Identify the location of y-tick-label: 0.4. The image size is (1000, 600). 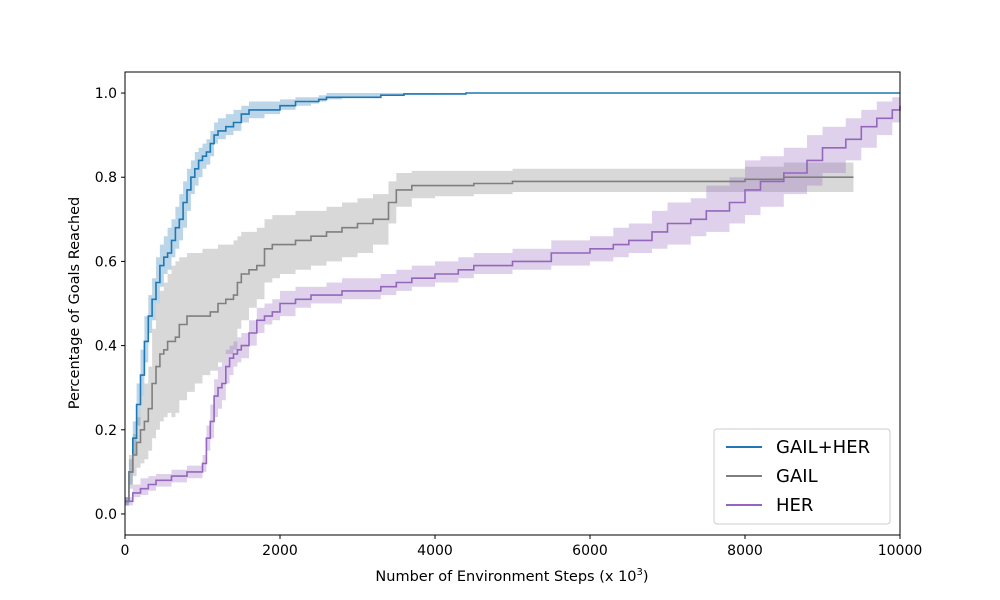
(106, 347).